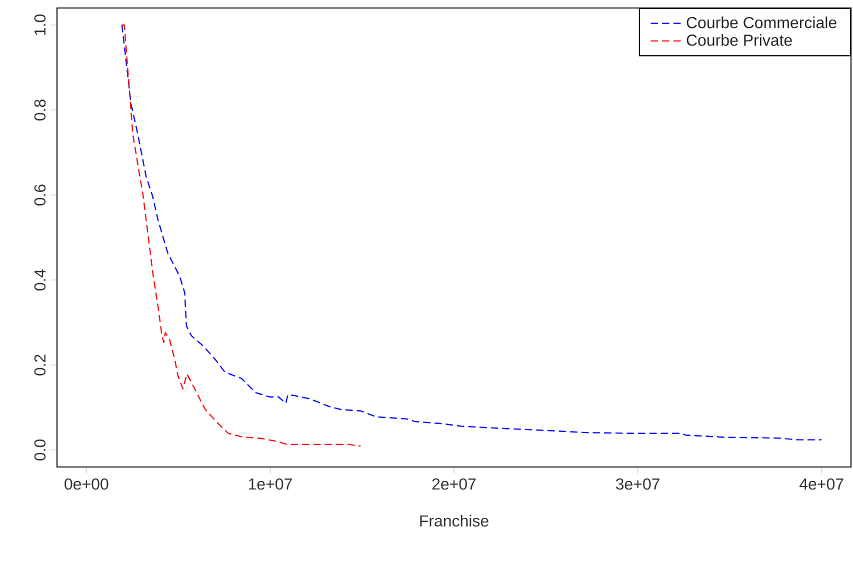  What do you see at coordinates (454, 484) in the screenshot?
I see `x-tick-label: 2e+07` at bounding box center [454, 484].